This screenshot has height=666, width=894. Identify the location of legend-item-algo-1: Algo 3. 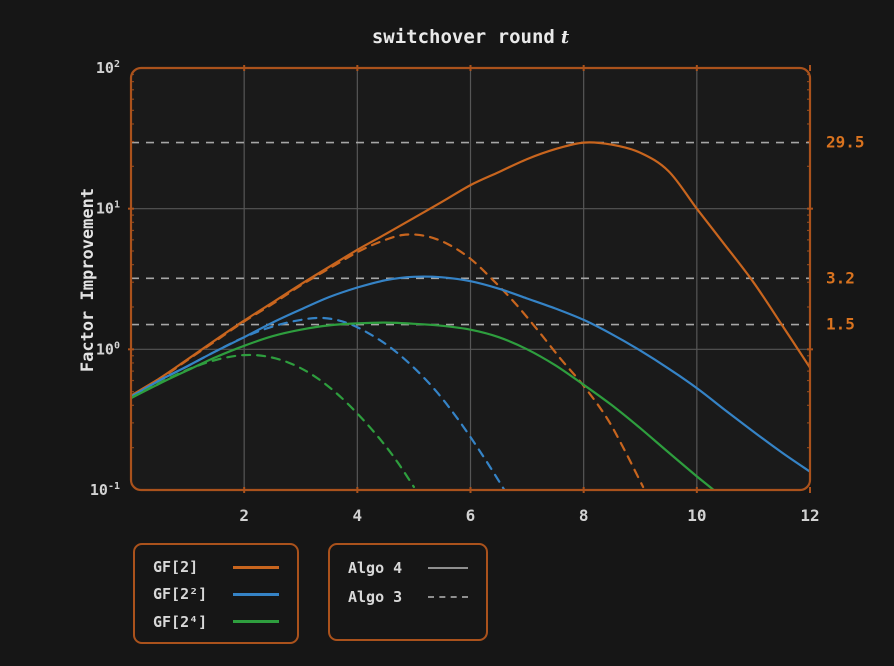
(410, 597).